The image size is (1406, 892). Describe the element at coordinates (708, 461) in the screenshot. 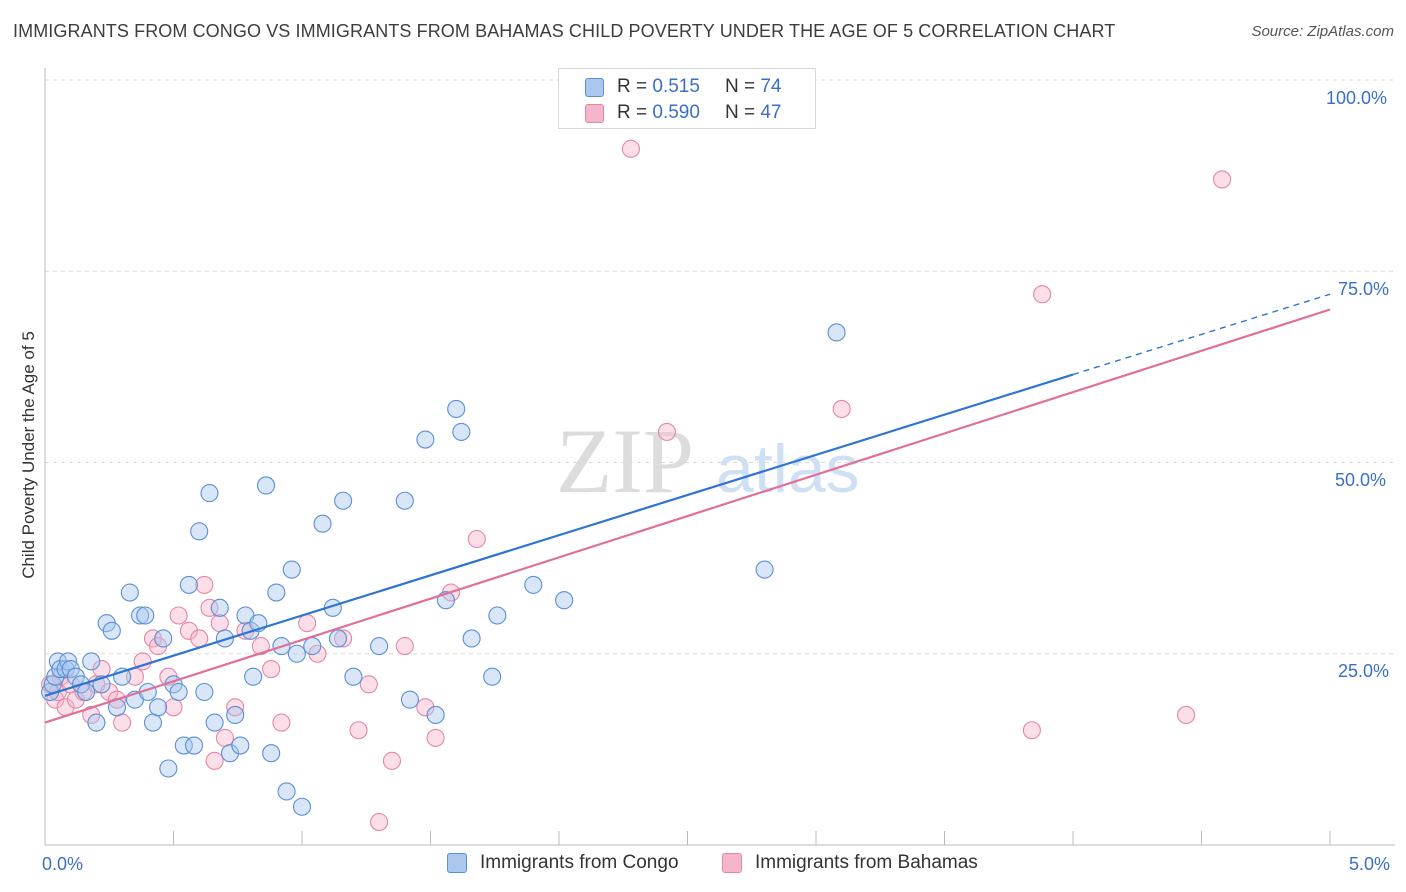

I see `watermark: ZIP atlas` at that location.